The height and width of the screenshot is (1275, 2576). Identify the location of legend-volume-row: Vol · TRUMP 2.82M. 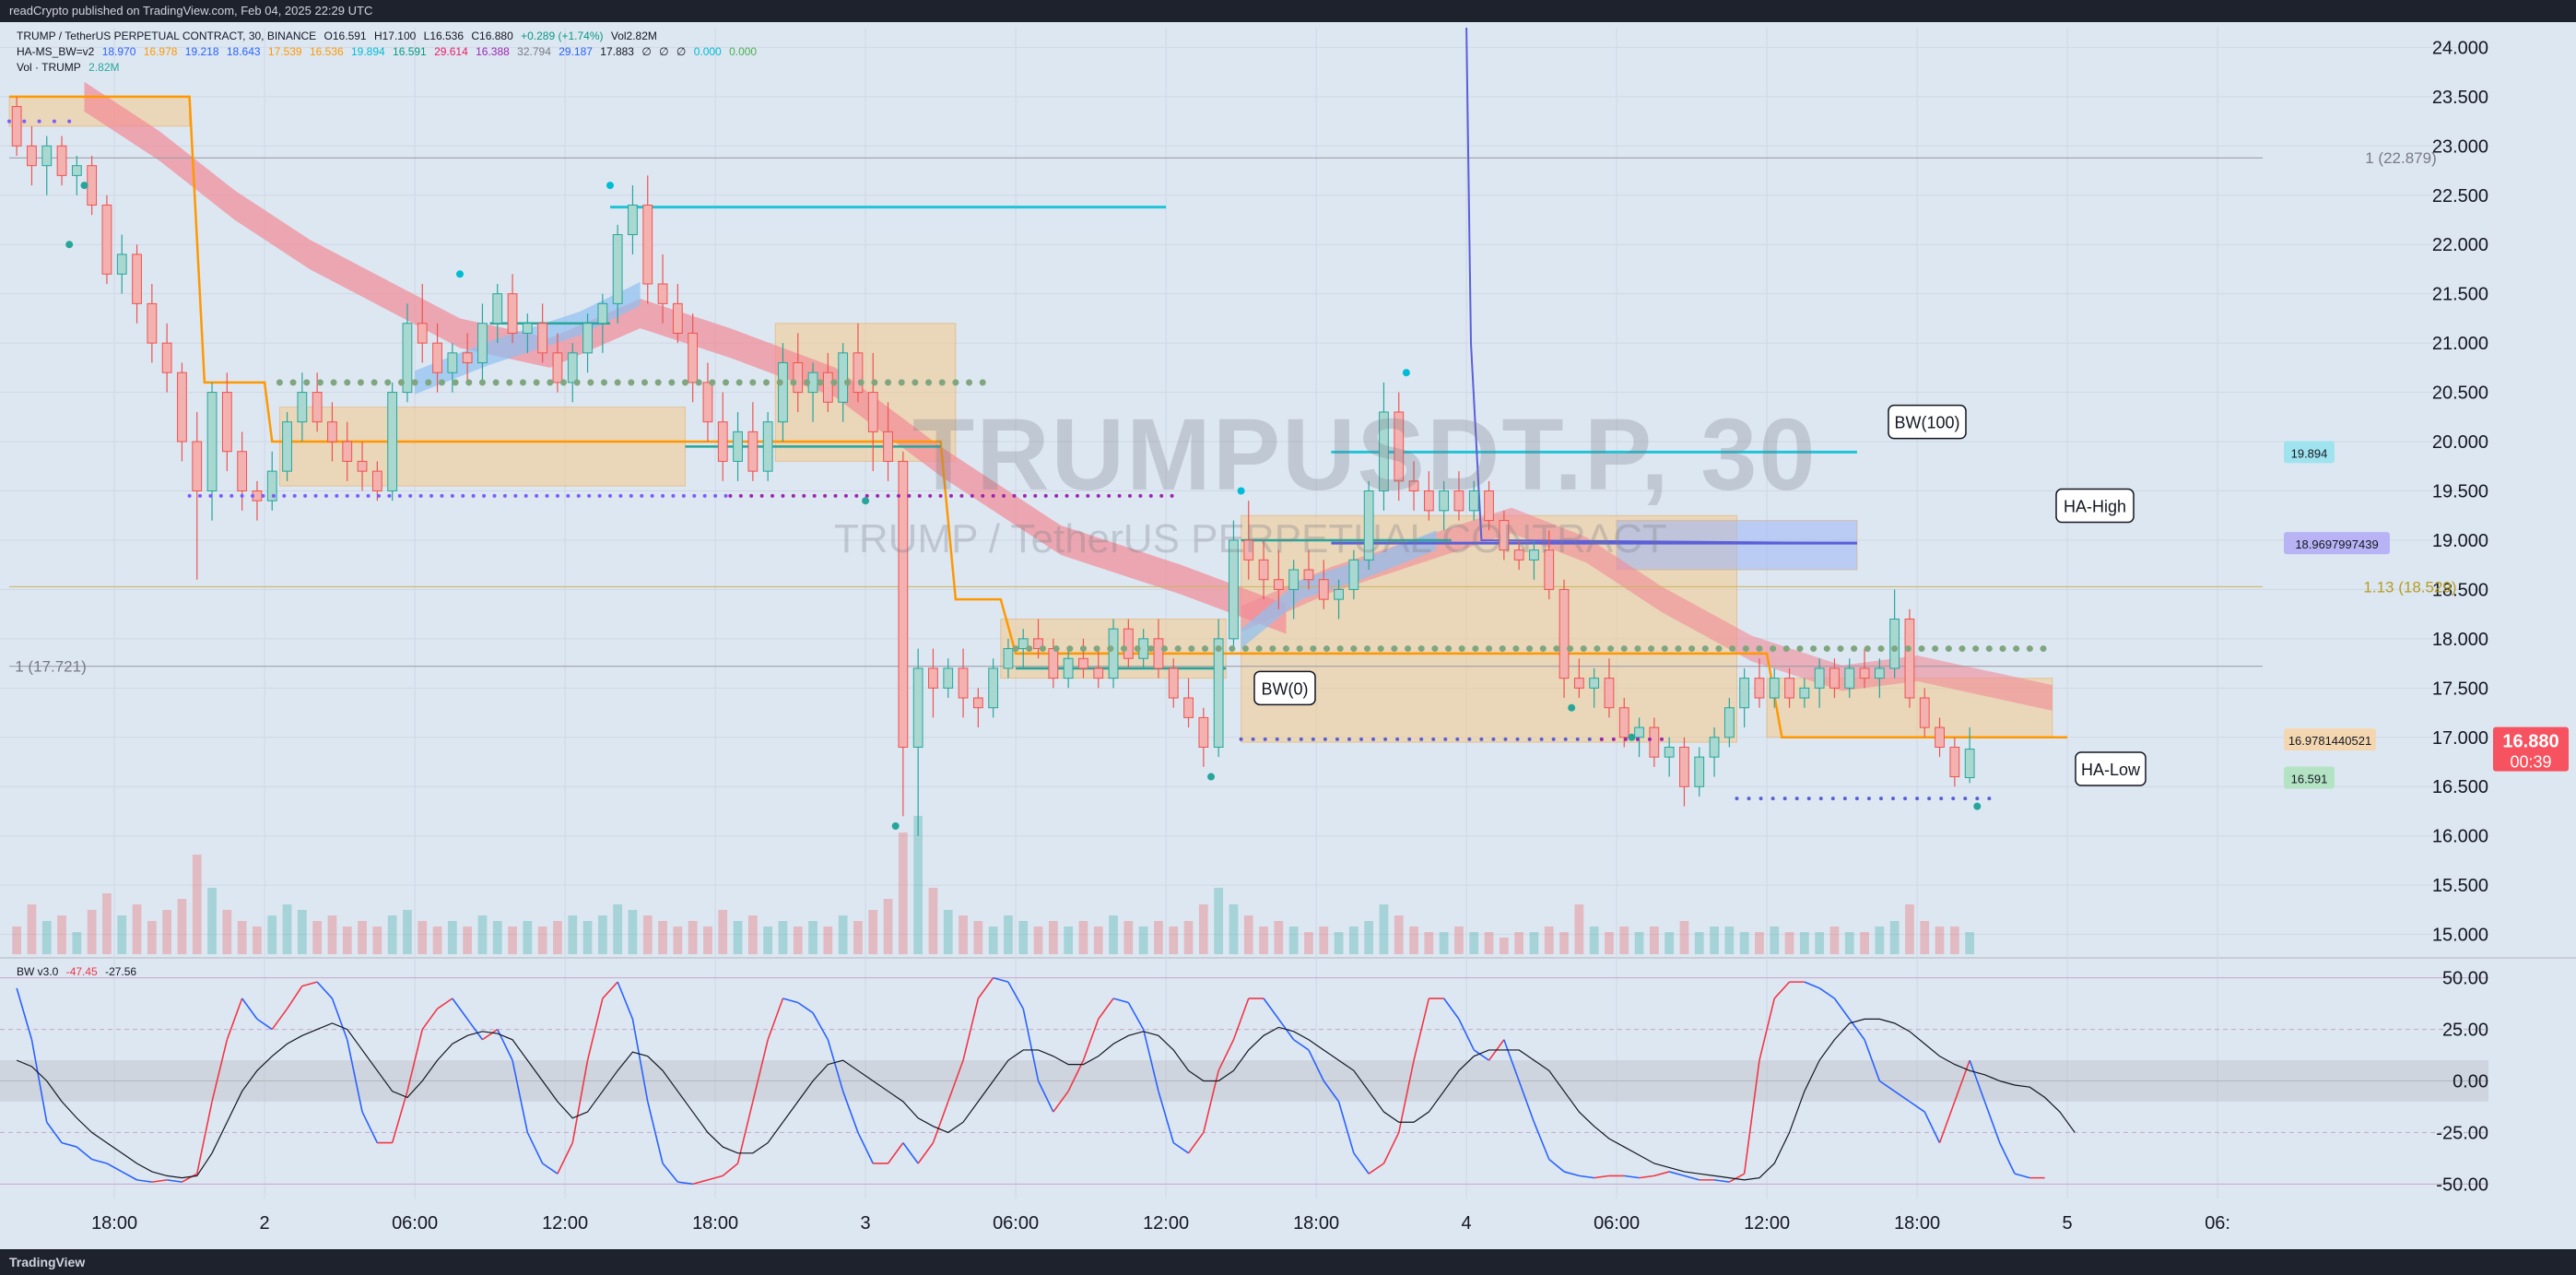
(70, 67).